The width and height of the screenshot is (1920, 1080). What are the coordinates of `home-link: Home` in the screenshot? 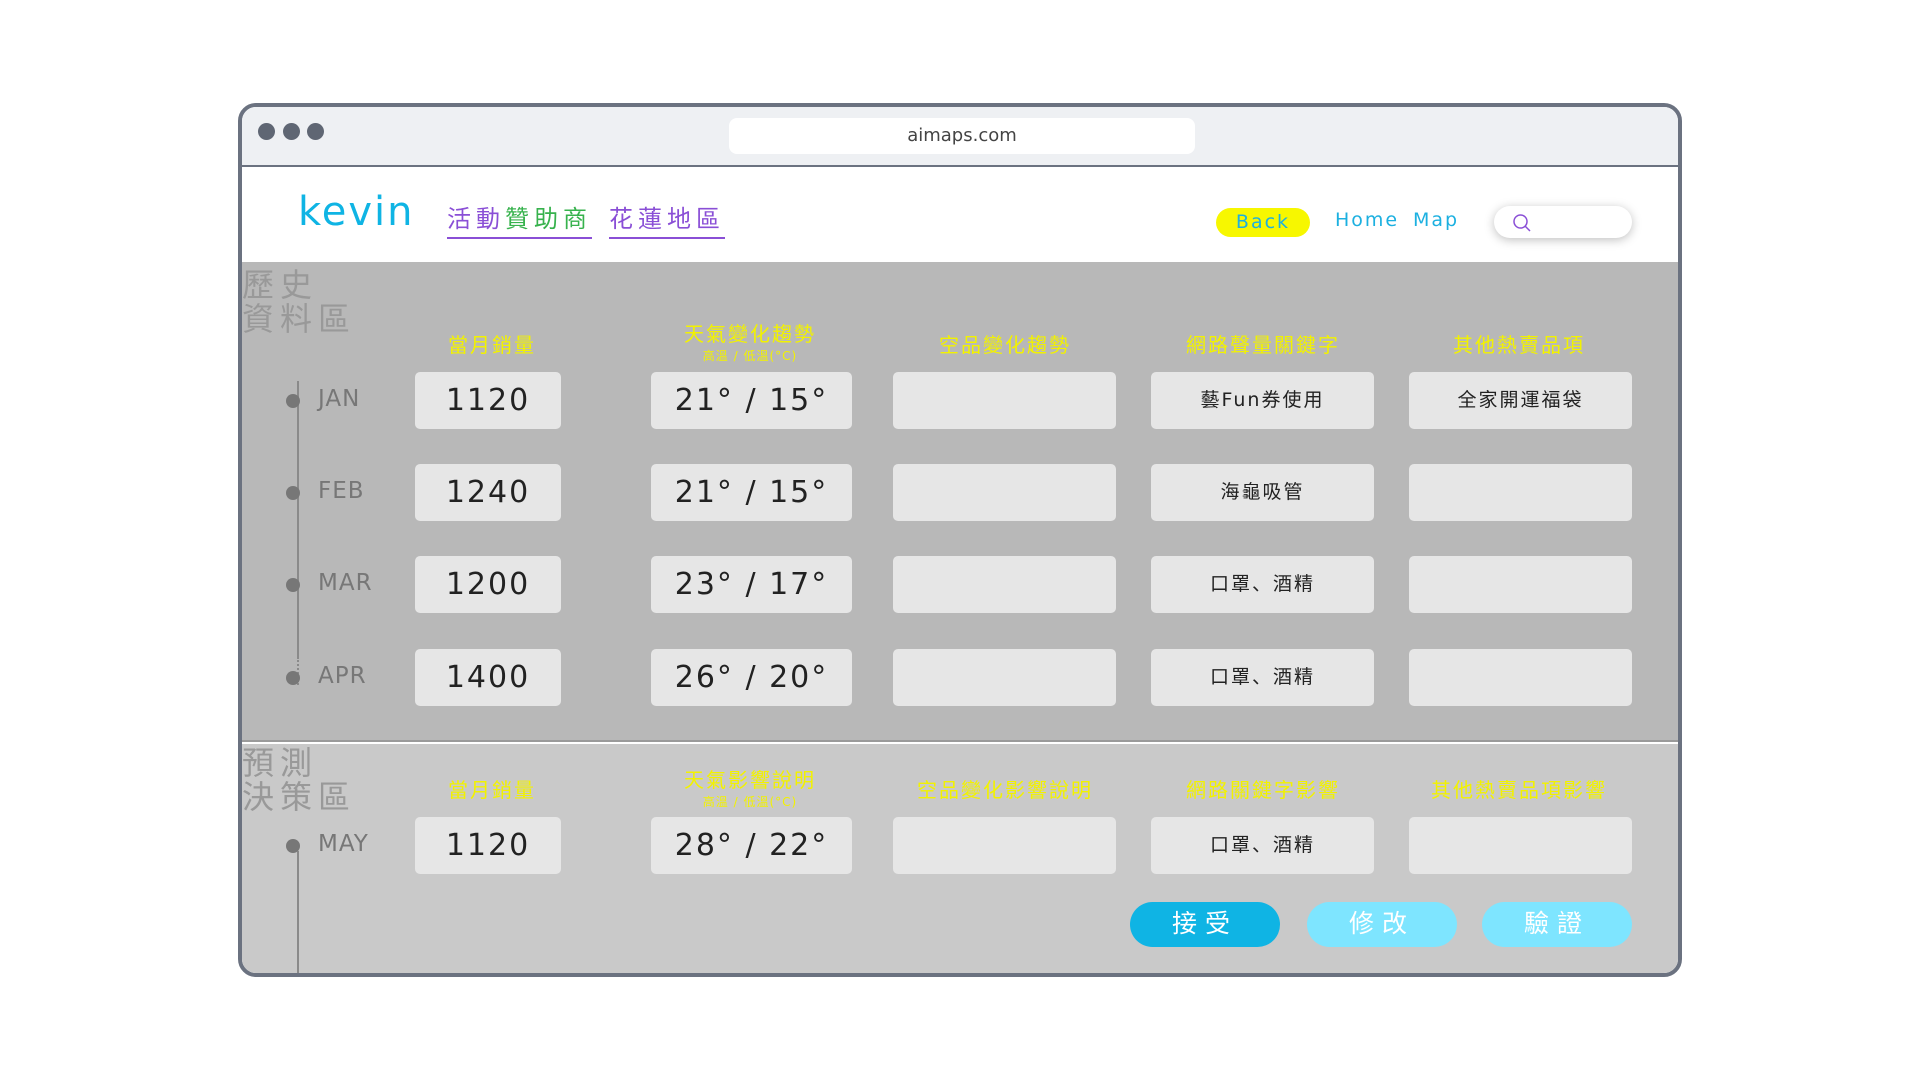 It's located at (1367, 220).